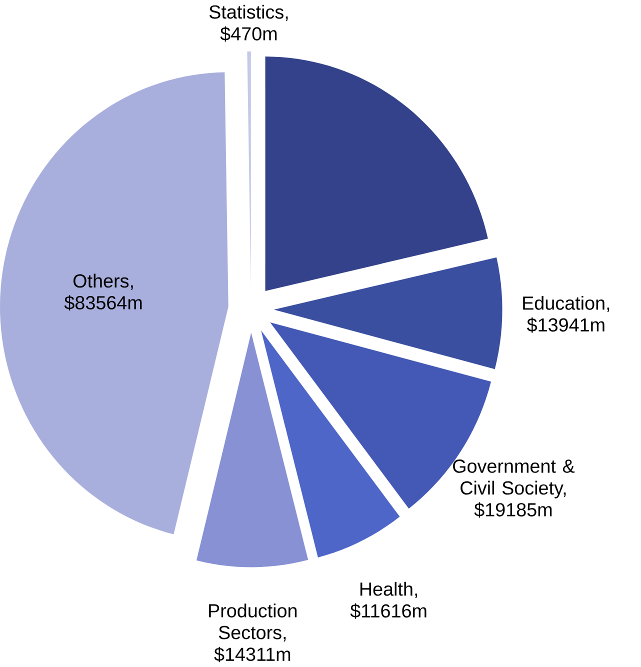 Image resolution: width=641 pixels, height=667 pixels. I want to click on slice-label: Statistics, $470m, so click(248, 23).